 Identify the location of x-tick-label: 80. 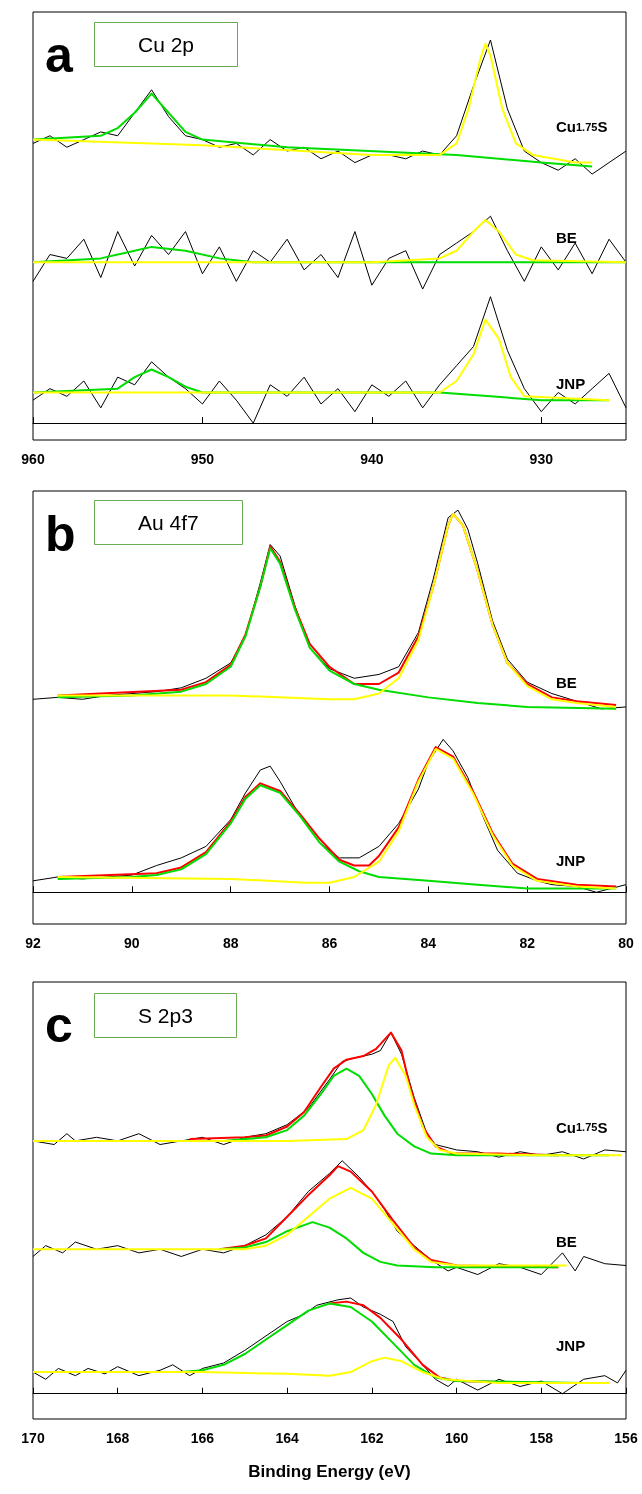
(626, 943).